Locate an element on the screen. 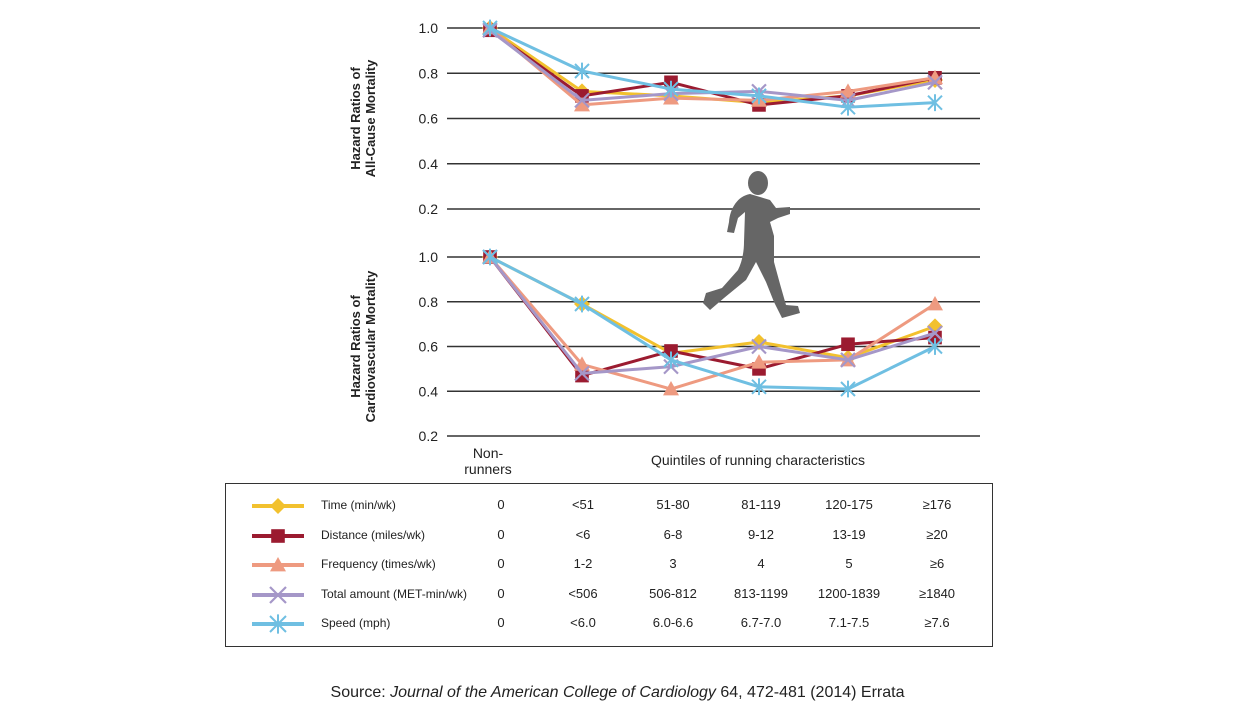 This screenshot has height=704, width=1235. y-axis-label: All-Cause Mortality is located at coordinates (370, 118).